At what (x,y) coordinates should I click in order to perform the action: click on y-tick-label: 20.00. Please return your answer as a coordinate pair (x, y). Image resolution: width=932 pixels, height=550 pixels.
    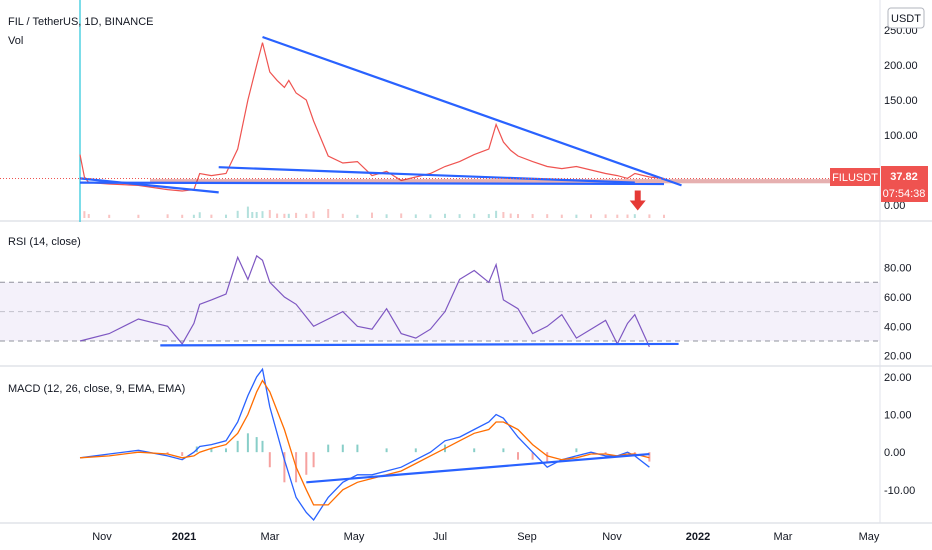
    Looking at the image, I should click on (898, 357).